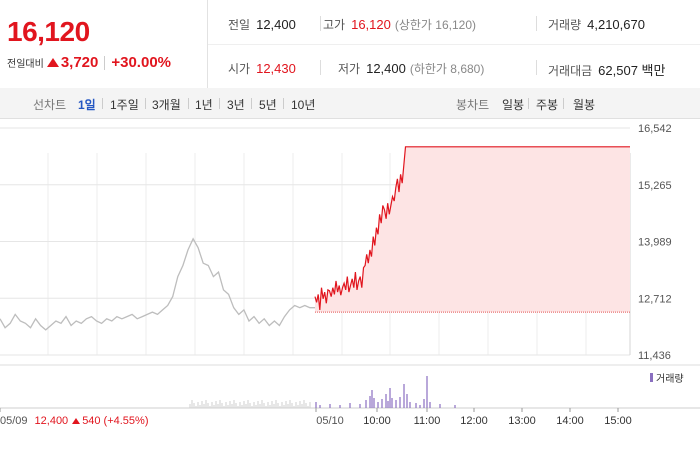 The height and width of the screenshot is (450, 700). Describe the element at coordinates (513, 105) in the screenshot. I see `candle-daily: 일봉` at that location.